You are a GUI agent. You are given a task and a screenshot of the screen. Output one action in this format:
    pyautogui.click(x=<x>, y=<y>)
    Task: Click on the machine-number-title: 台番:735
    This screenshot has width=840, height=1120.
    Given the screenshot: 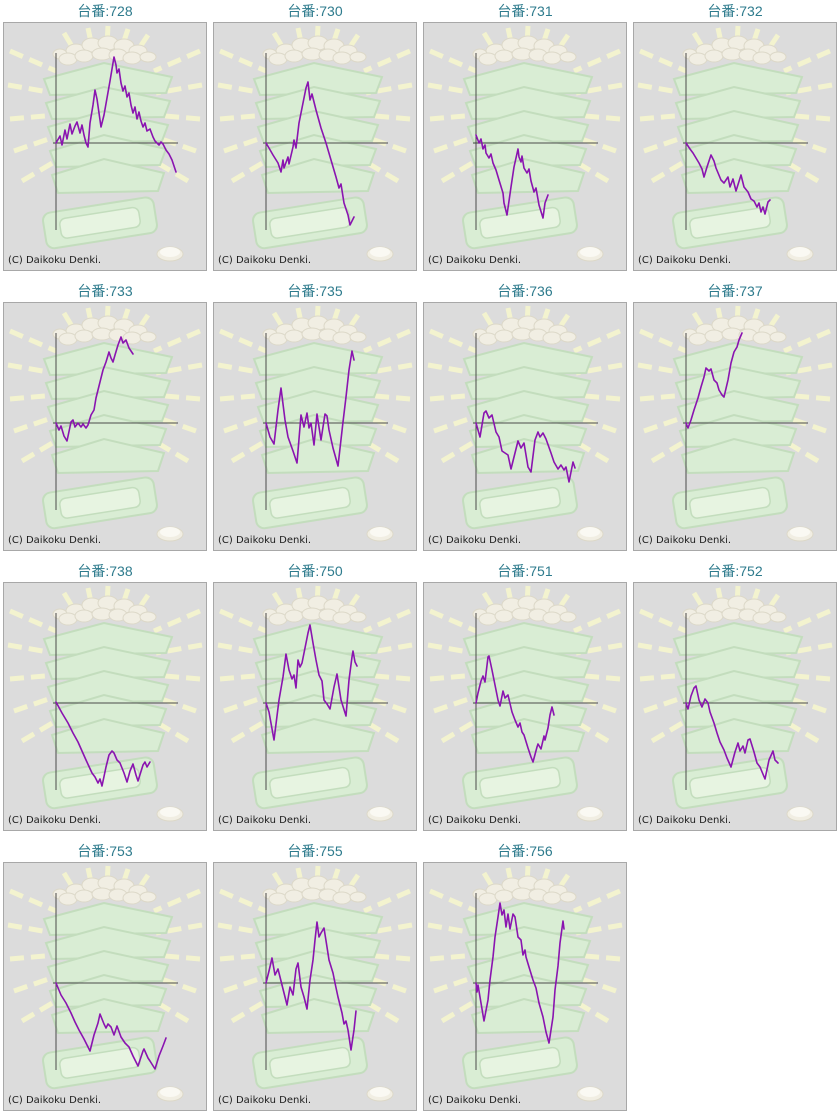 What is the action you would take?
    pyautogui.click(x=315, y=291)
    